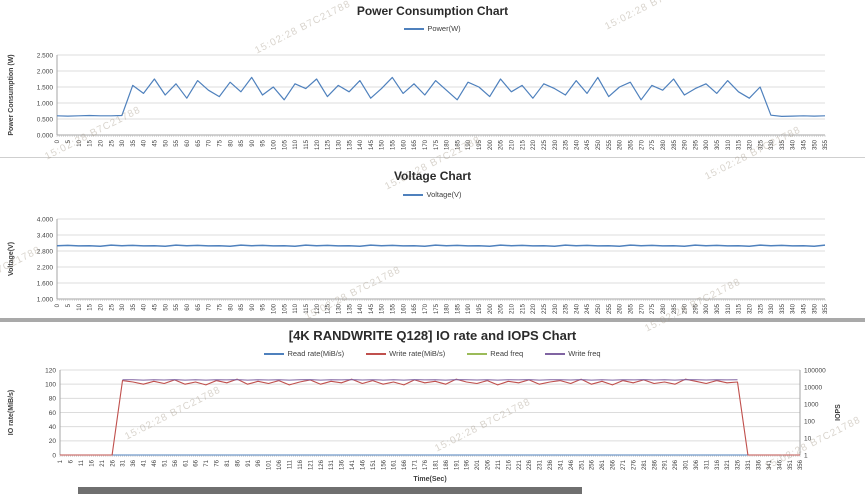  Describe the element at coordinates (642, 308) in the screenshot. I see `svg-text: 270` at that location.